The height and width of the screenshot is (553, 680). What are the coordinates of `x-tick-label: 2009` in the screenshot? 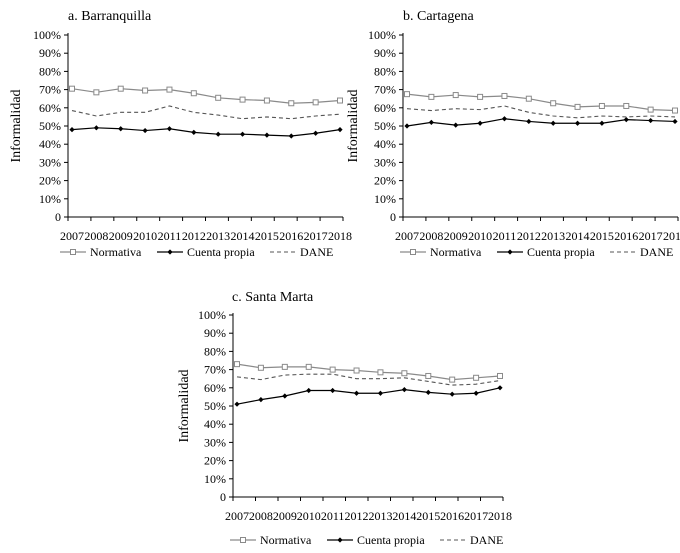 It's located at (121, 236).